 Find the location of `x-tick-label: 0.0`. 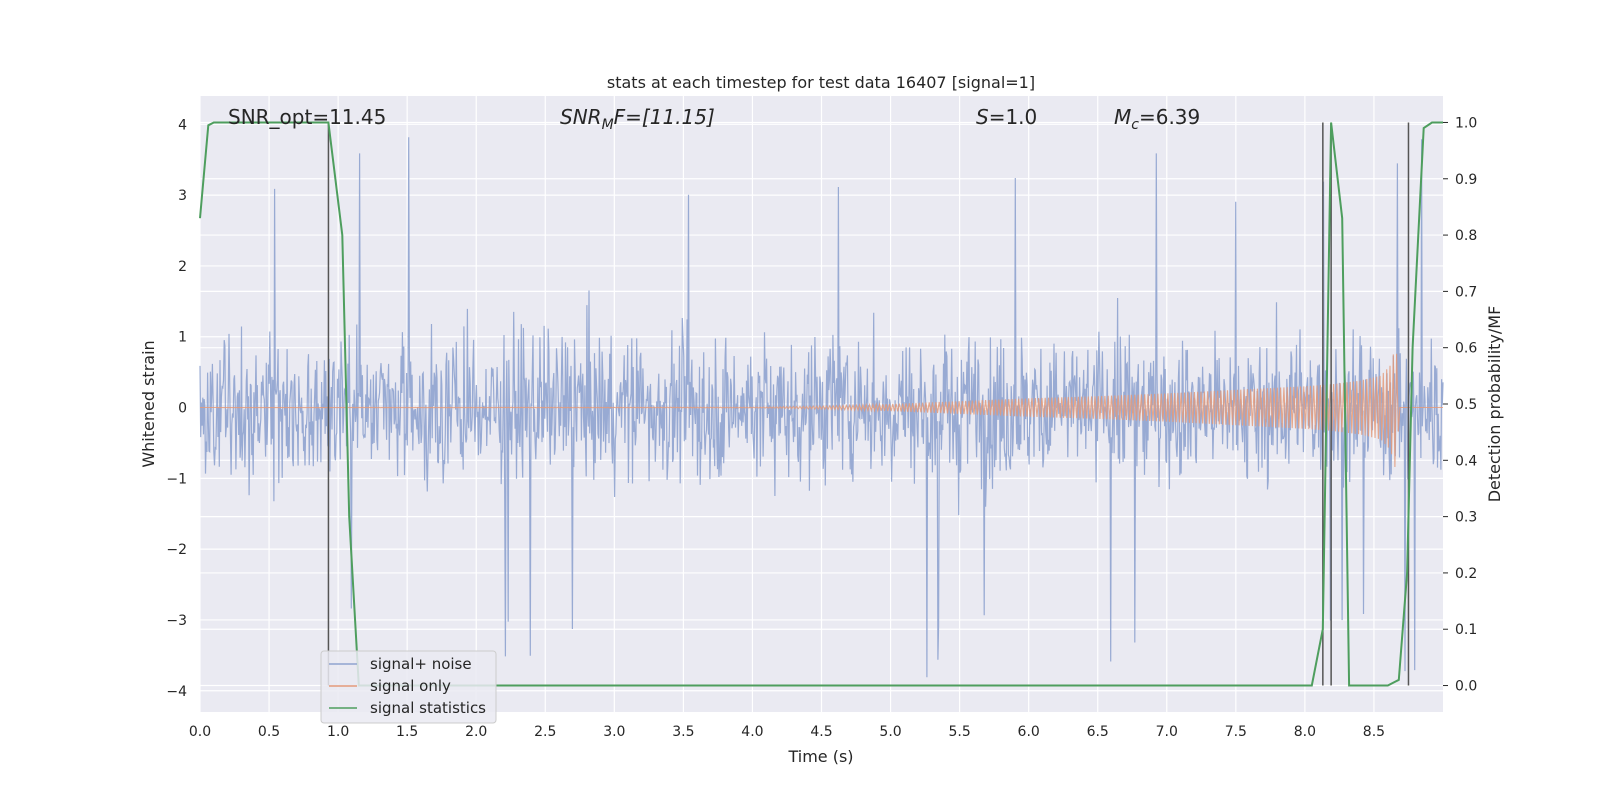

x-tick-label: 0.0 is located at coordinates (200, 732).